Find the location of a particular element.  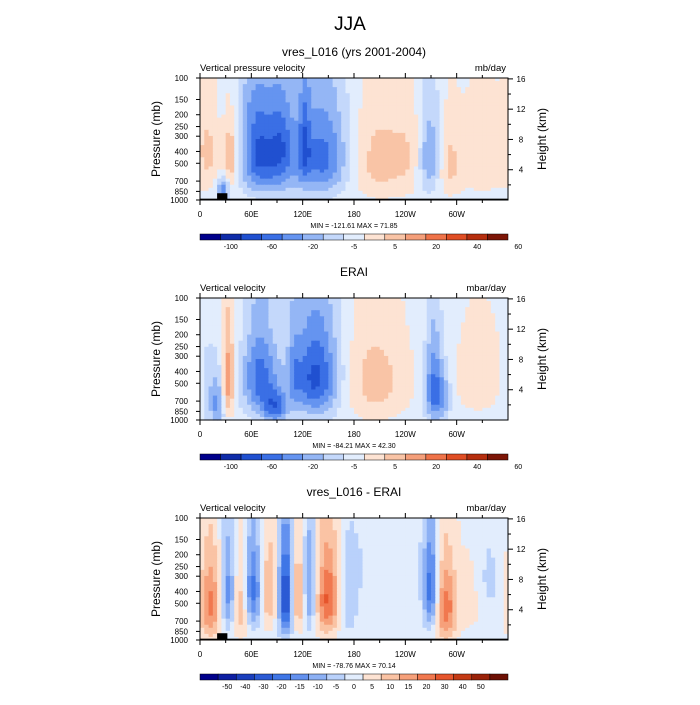

x-tick-label: 0 is located at coordinates (200, 214).